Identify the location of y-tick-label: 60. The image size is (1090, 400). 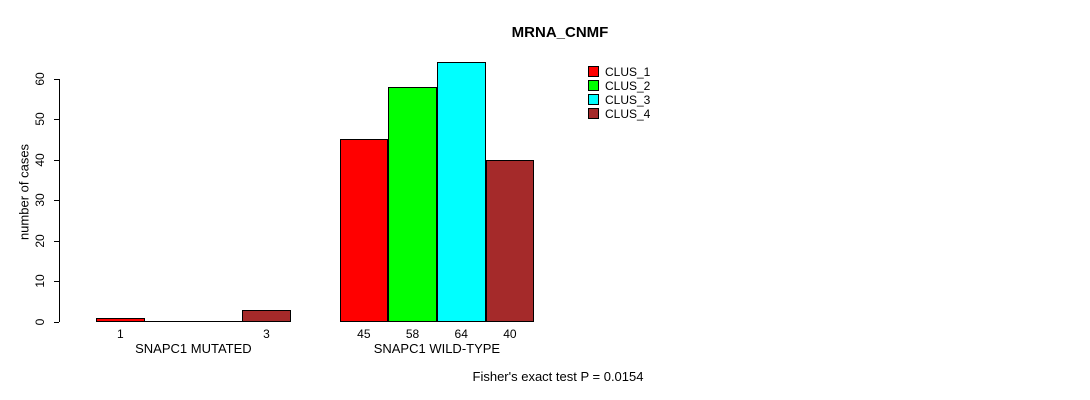
(40, 78).